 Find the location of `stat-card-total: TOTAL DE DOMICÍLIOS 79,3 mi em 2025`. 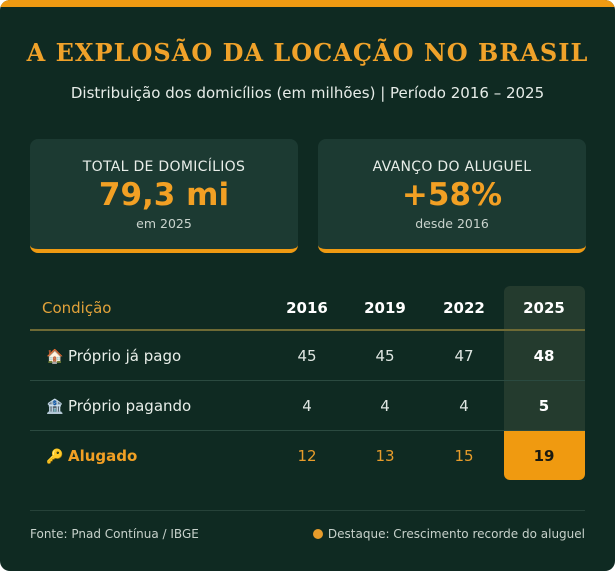

stat-card-total: TOTAL DE DOMICÍLIOS 79,3 mi em 2025 is located at coordinates (164, 196).